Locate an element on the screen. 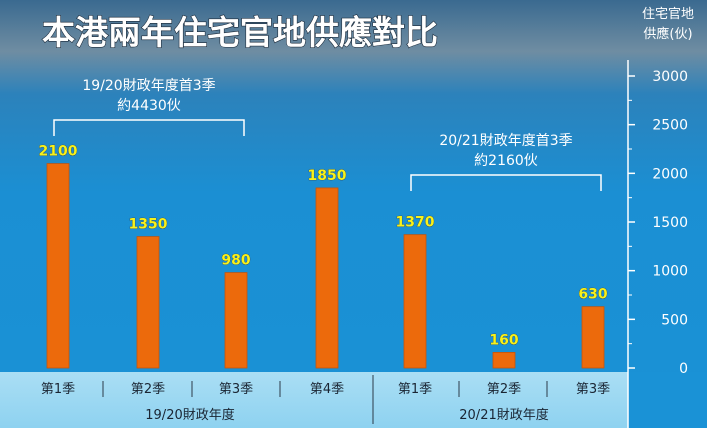 The height and width of the screenshot is (428, 707). value-label-4: 1370 is located at coordinates (415, 223).